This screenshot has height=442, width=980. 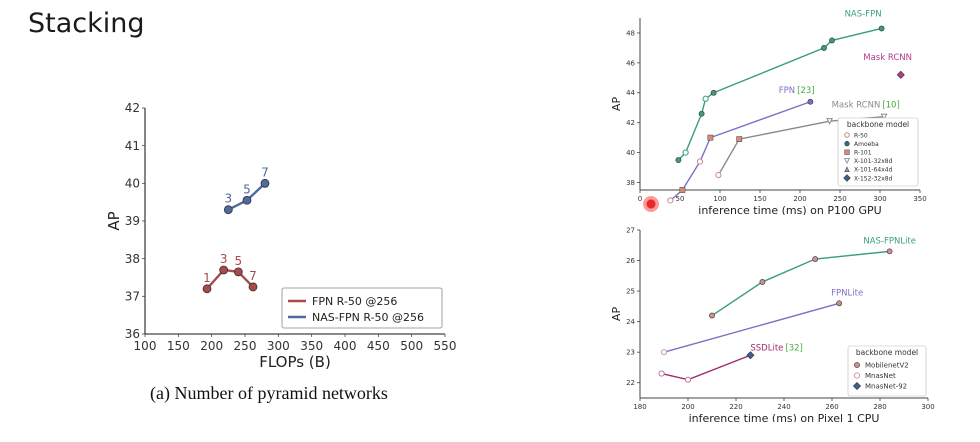 I want to click on y-tick-label: 48, so click(x=630, y=33).